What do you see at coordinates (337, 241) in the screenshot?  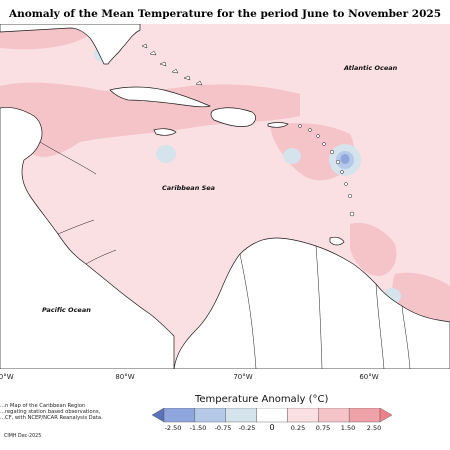 I see `island-trinidad` at bounding box center [337, 241].